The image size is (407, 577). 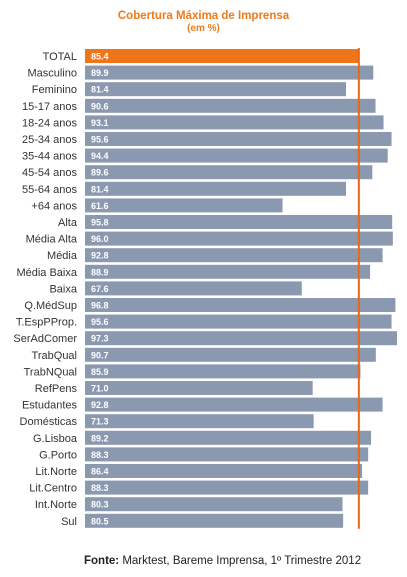 I want to click on category-label-2: Feminino, so click(x=54, y=90).